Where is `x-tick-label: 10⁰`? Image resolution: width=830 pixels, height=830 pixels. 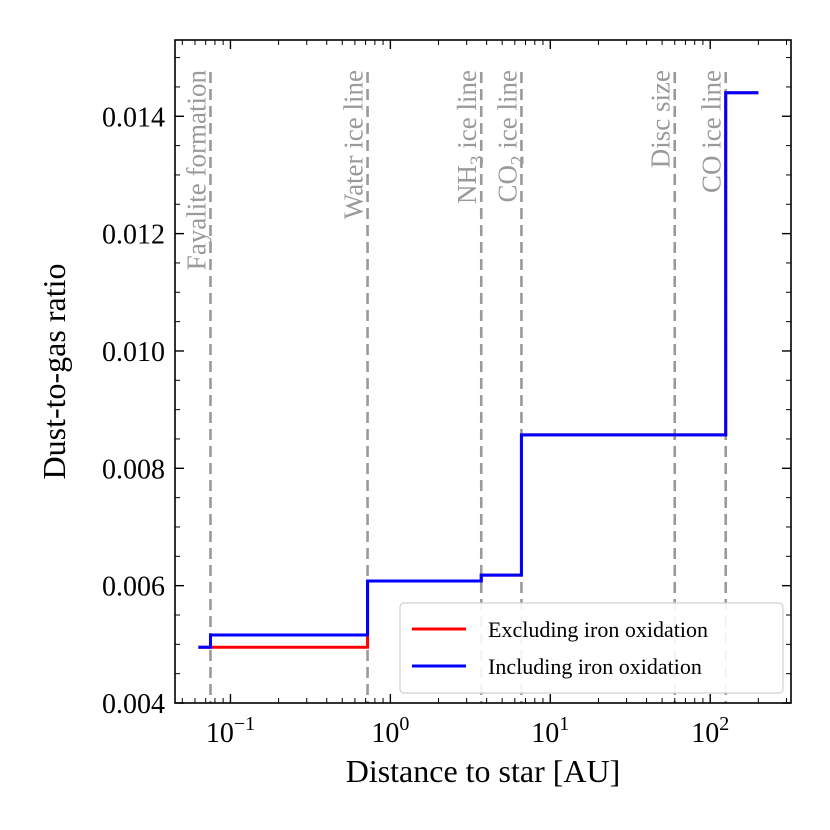 x-tick-label: 10⁰ is located at coordinates (390, 731).